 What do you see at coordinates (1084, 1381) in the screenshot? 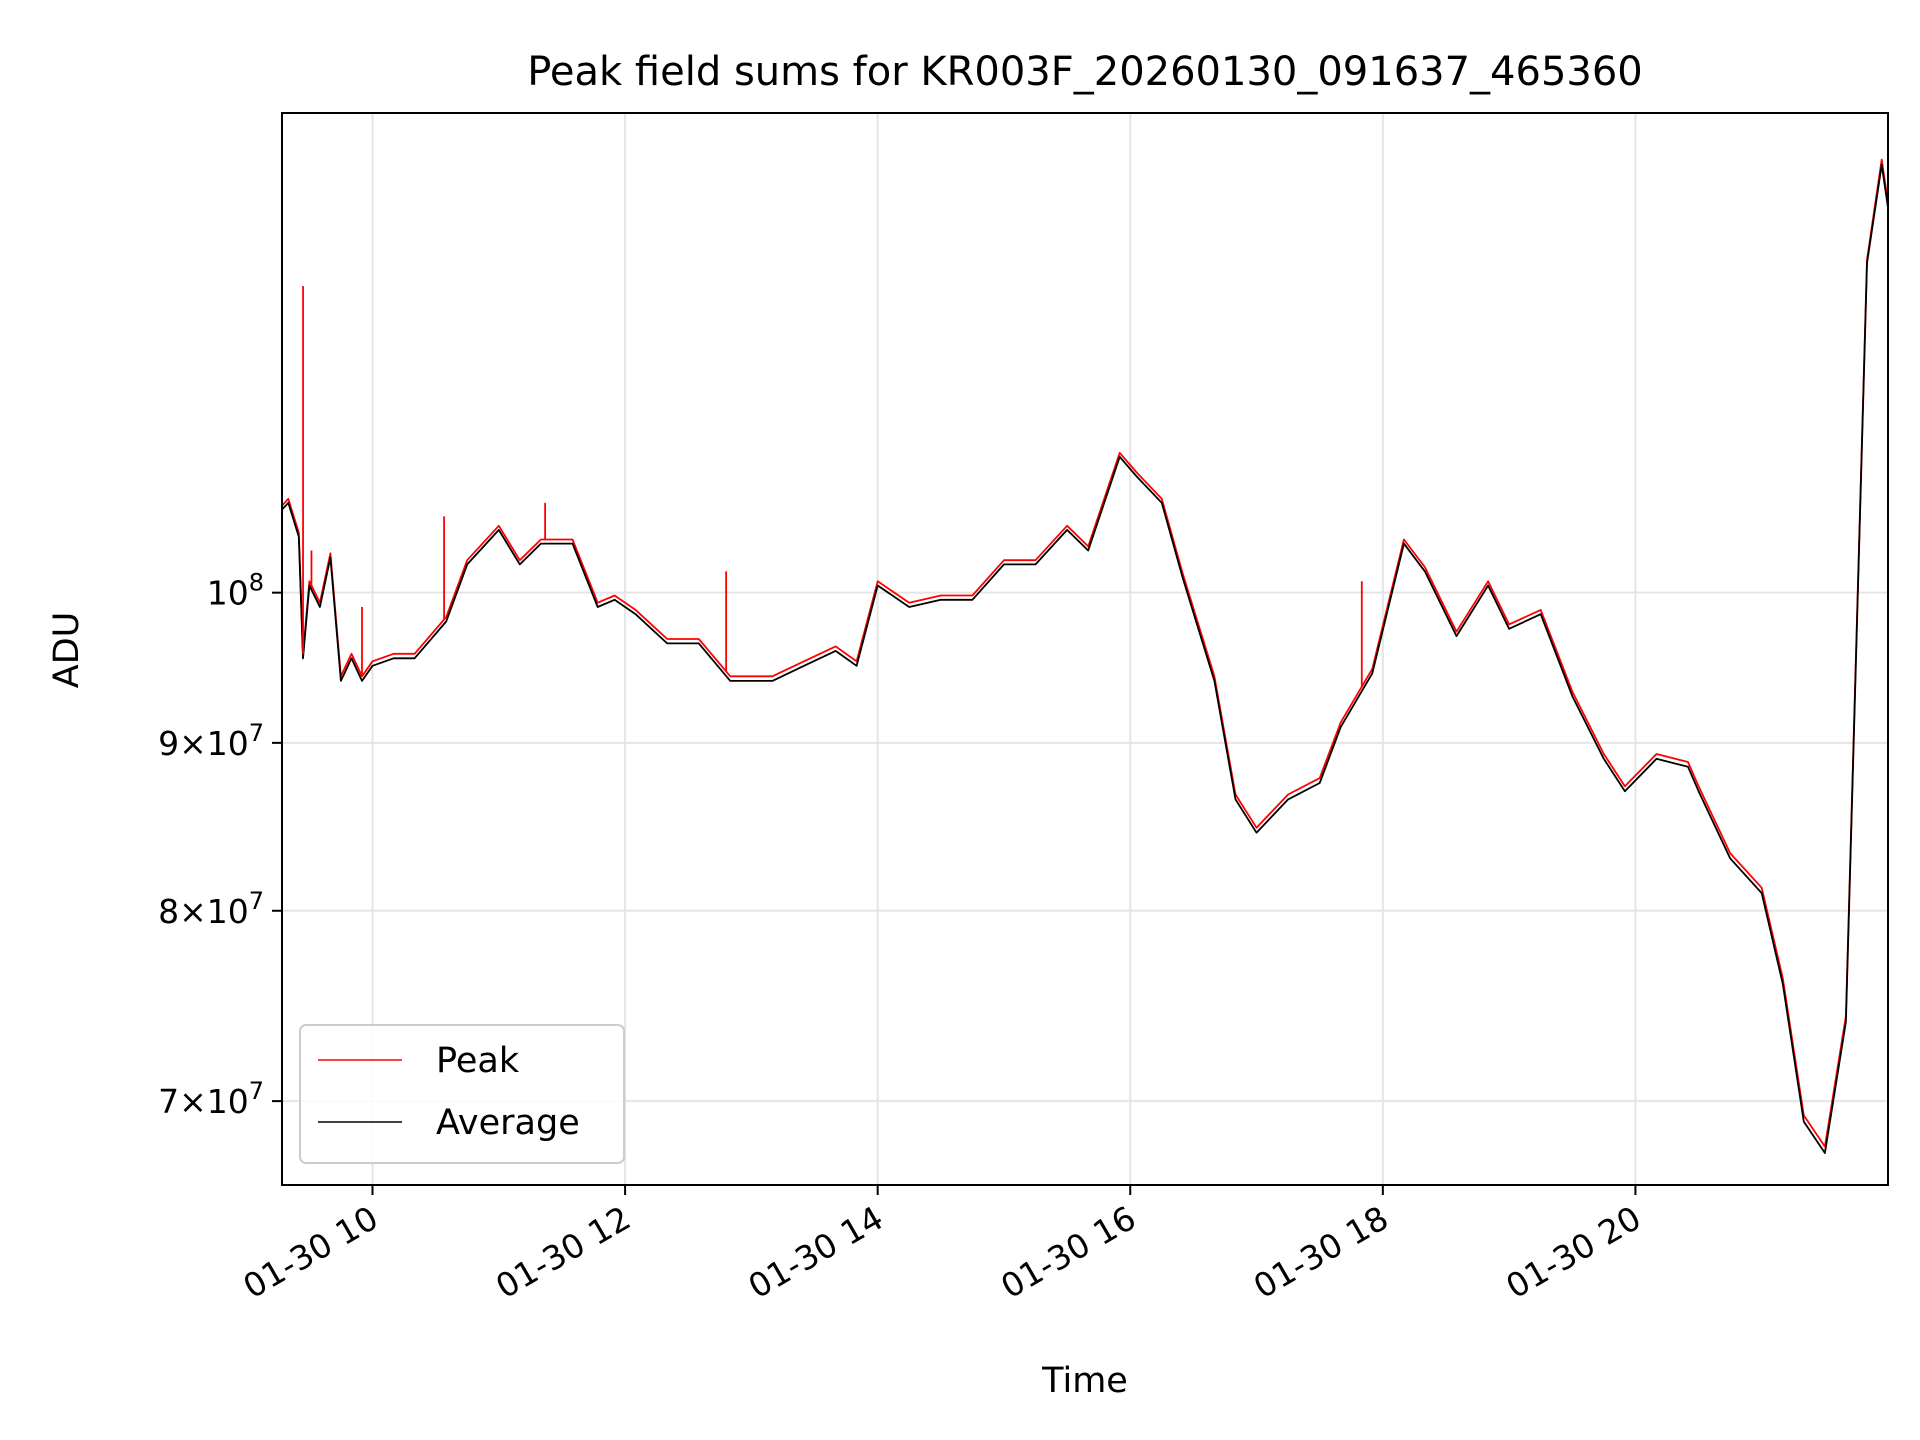
I see `x-axis-label: Time` at bounding box center [1084, 1381].